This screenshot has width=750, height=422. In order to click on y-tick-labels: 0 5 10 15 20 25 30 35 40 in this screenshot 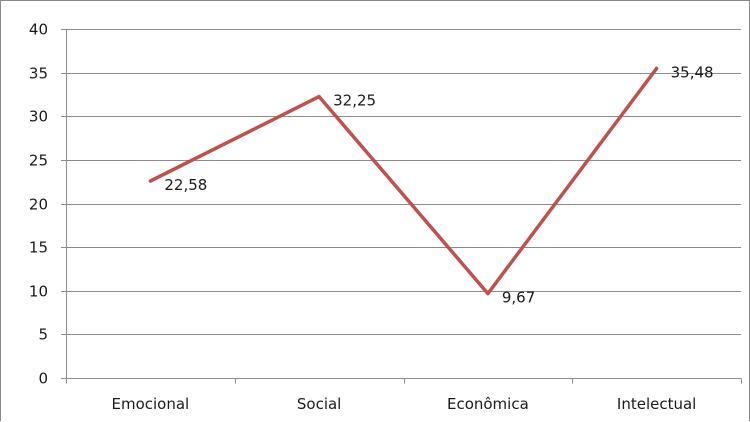, I will do `click(38, 204)`.